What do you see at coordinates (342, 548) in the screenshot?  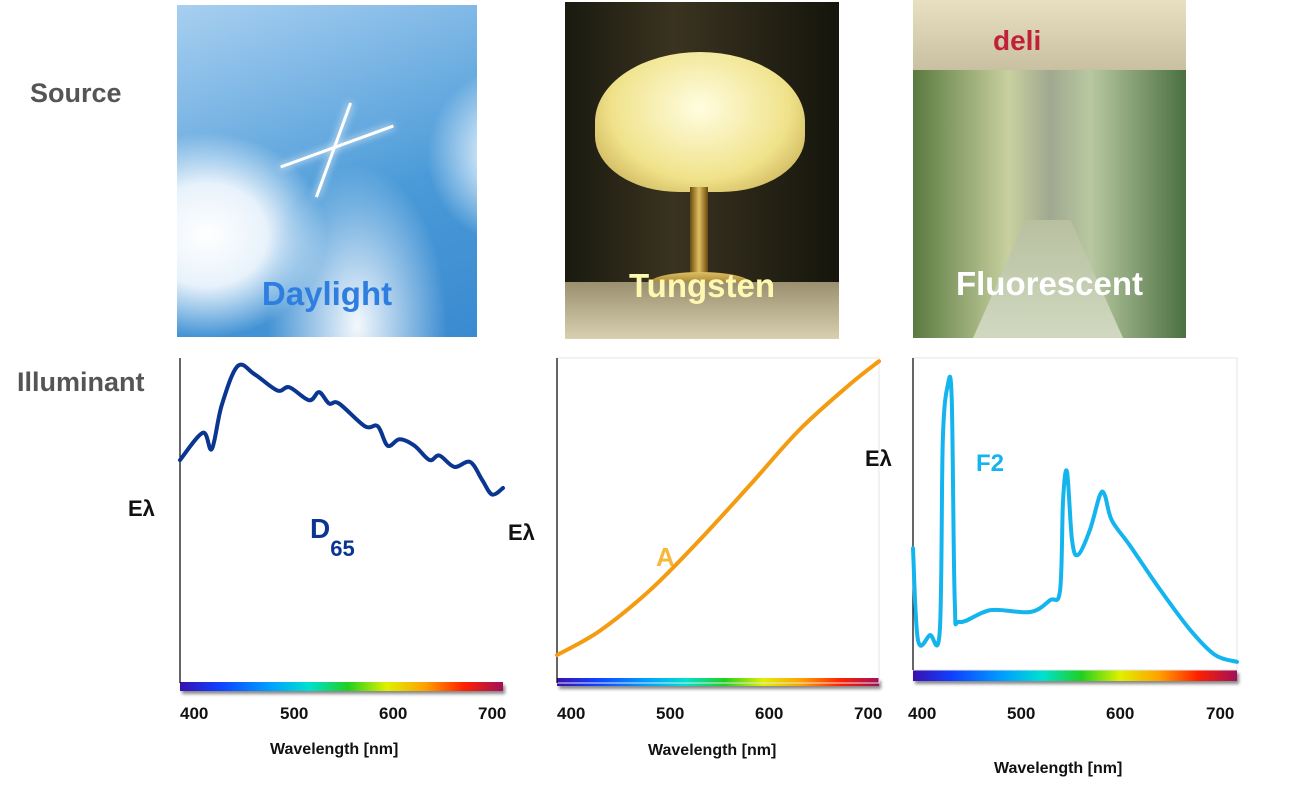 I see `series-subscript: 65` at bounding box center [342, 548].